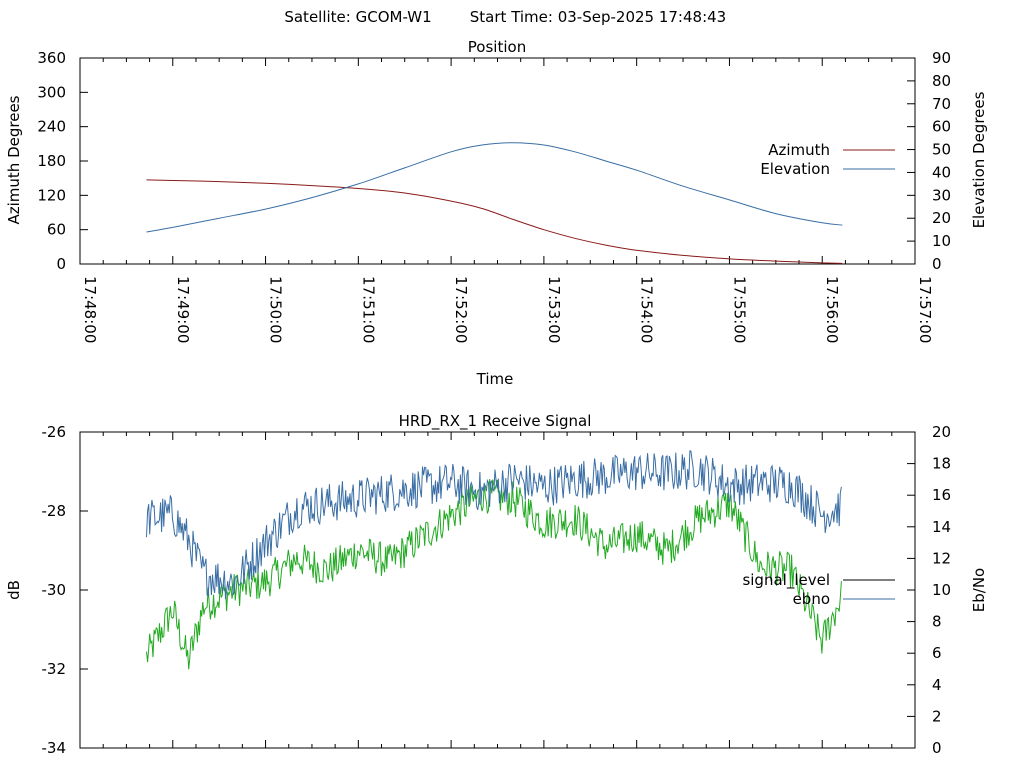 This screenshot has height=768, width=1024. What do you see at coordinates (786, 580) in the screenshot?
I see `legend-label-signal-level: signal_level` at bounding box center [786, 580].